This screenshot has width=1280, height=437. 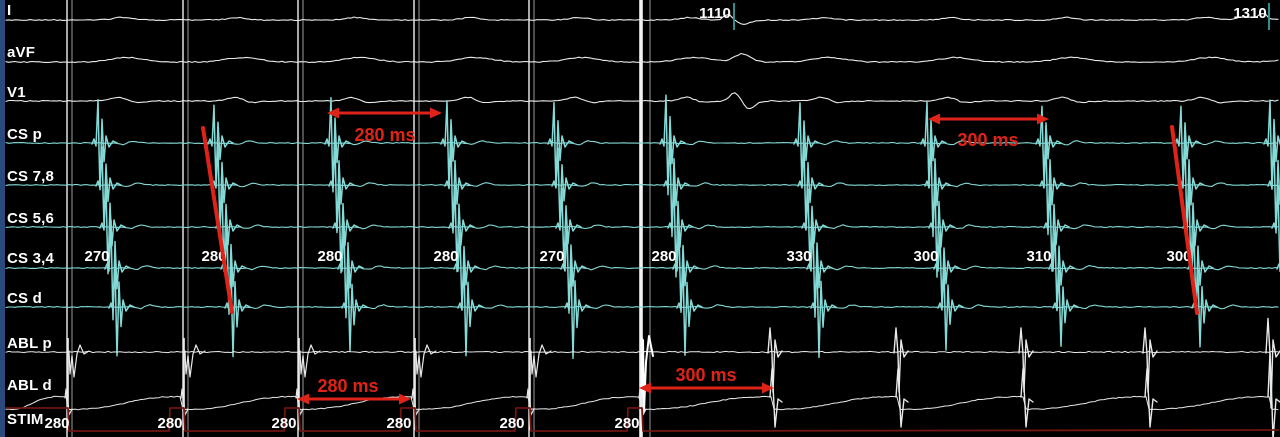 What do you see at coordinates (31, 218) in the screenshot?
I see `channel-label-CS56: CS 5,6` at bounding box center [31, 218].